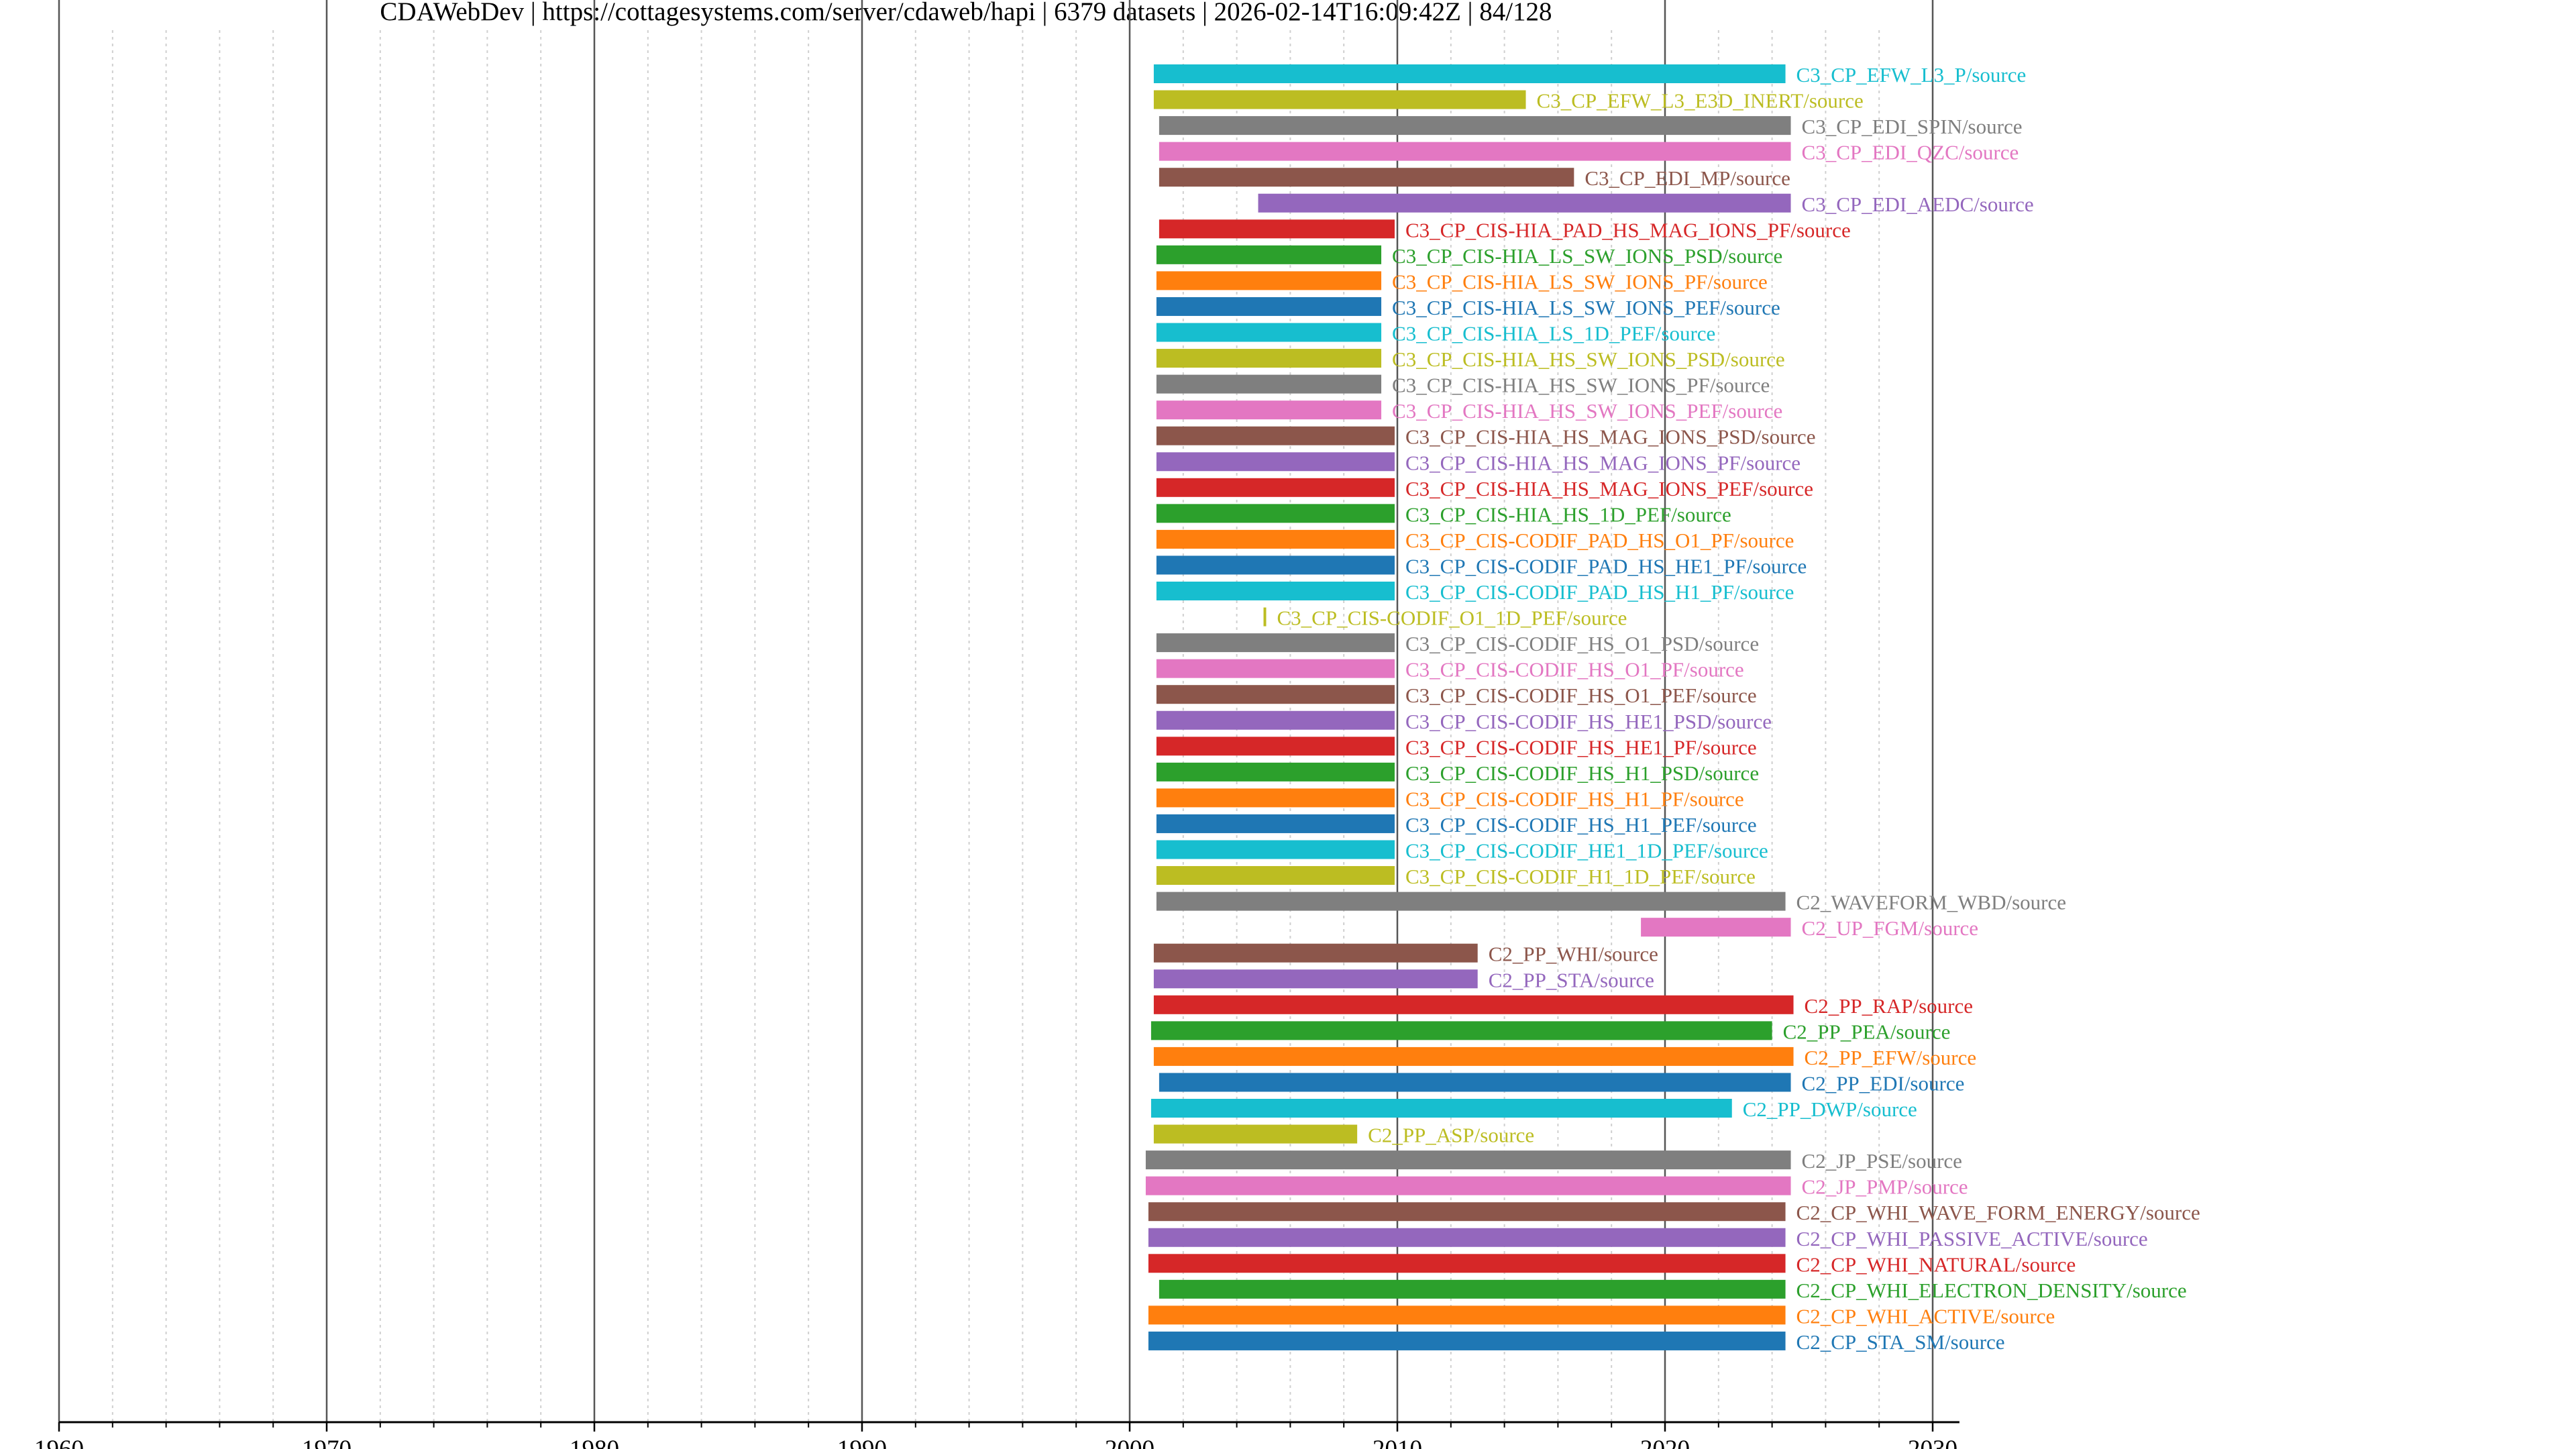  Describe the element at coordinates (1475, 1082) in the screenshot. I see `bar-c2-pp-edi-source` at that location.